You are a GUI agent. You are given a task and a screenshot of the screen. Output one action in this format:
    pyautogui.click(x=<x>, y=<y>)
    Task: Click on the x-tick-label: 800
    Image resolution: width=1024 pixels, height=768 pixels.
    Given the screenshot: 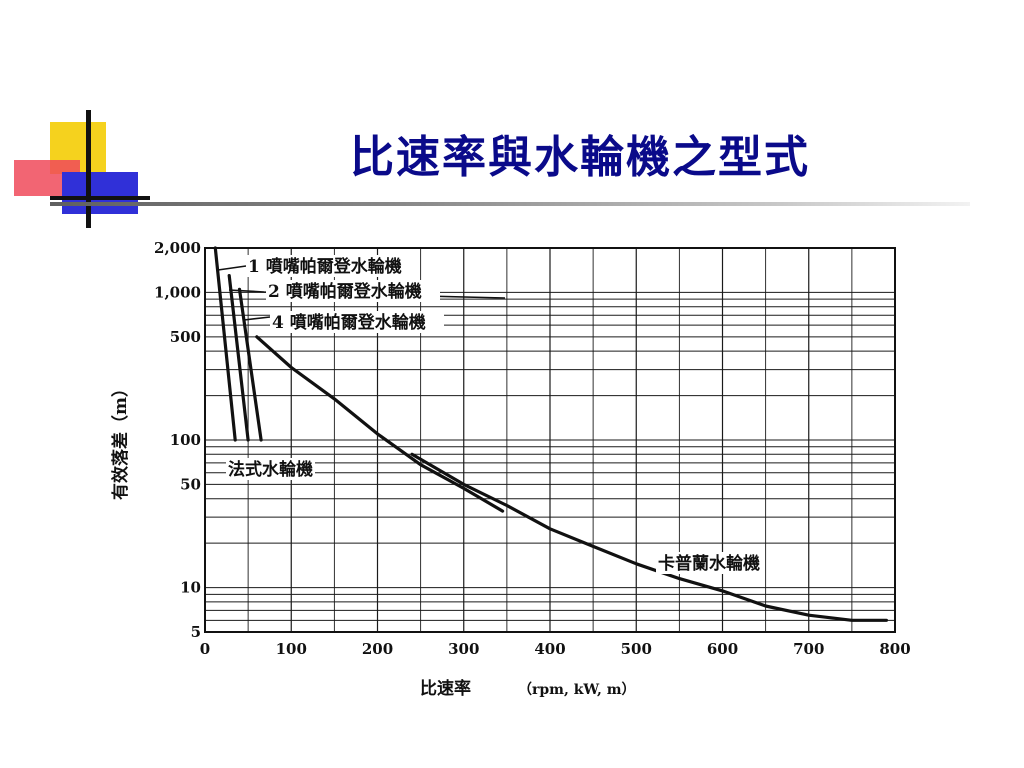 What is the action you would take?
    pyautogui.click(x=894, y=649)
    